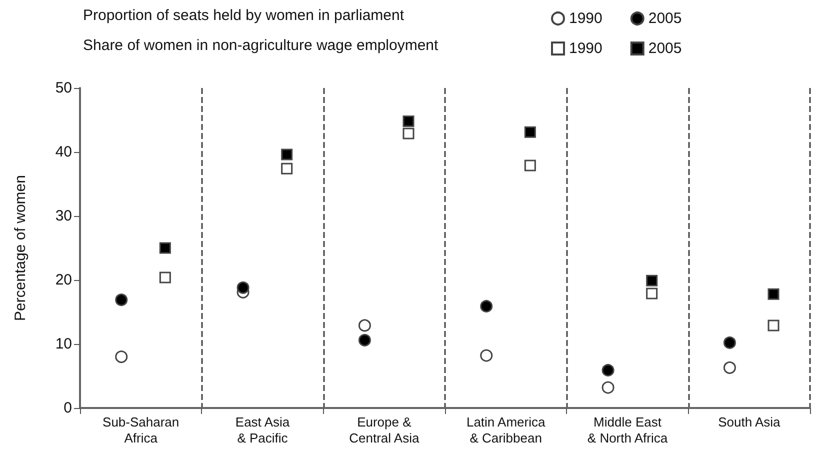 The height and width of the screenshot is (454, 816). What do you see at coordinates (506, 430) in the screenshot?
I see `x-tick-label: Latin America & Caribbean` at bounding box center [506, 430].